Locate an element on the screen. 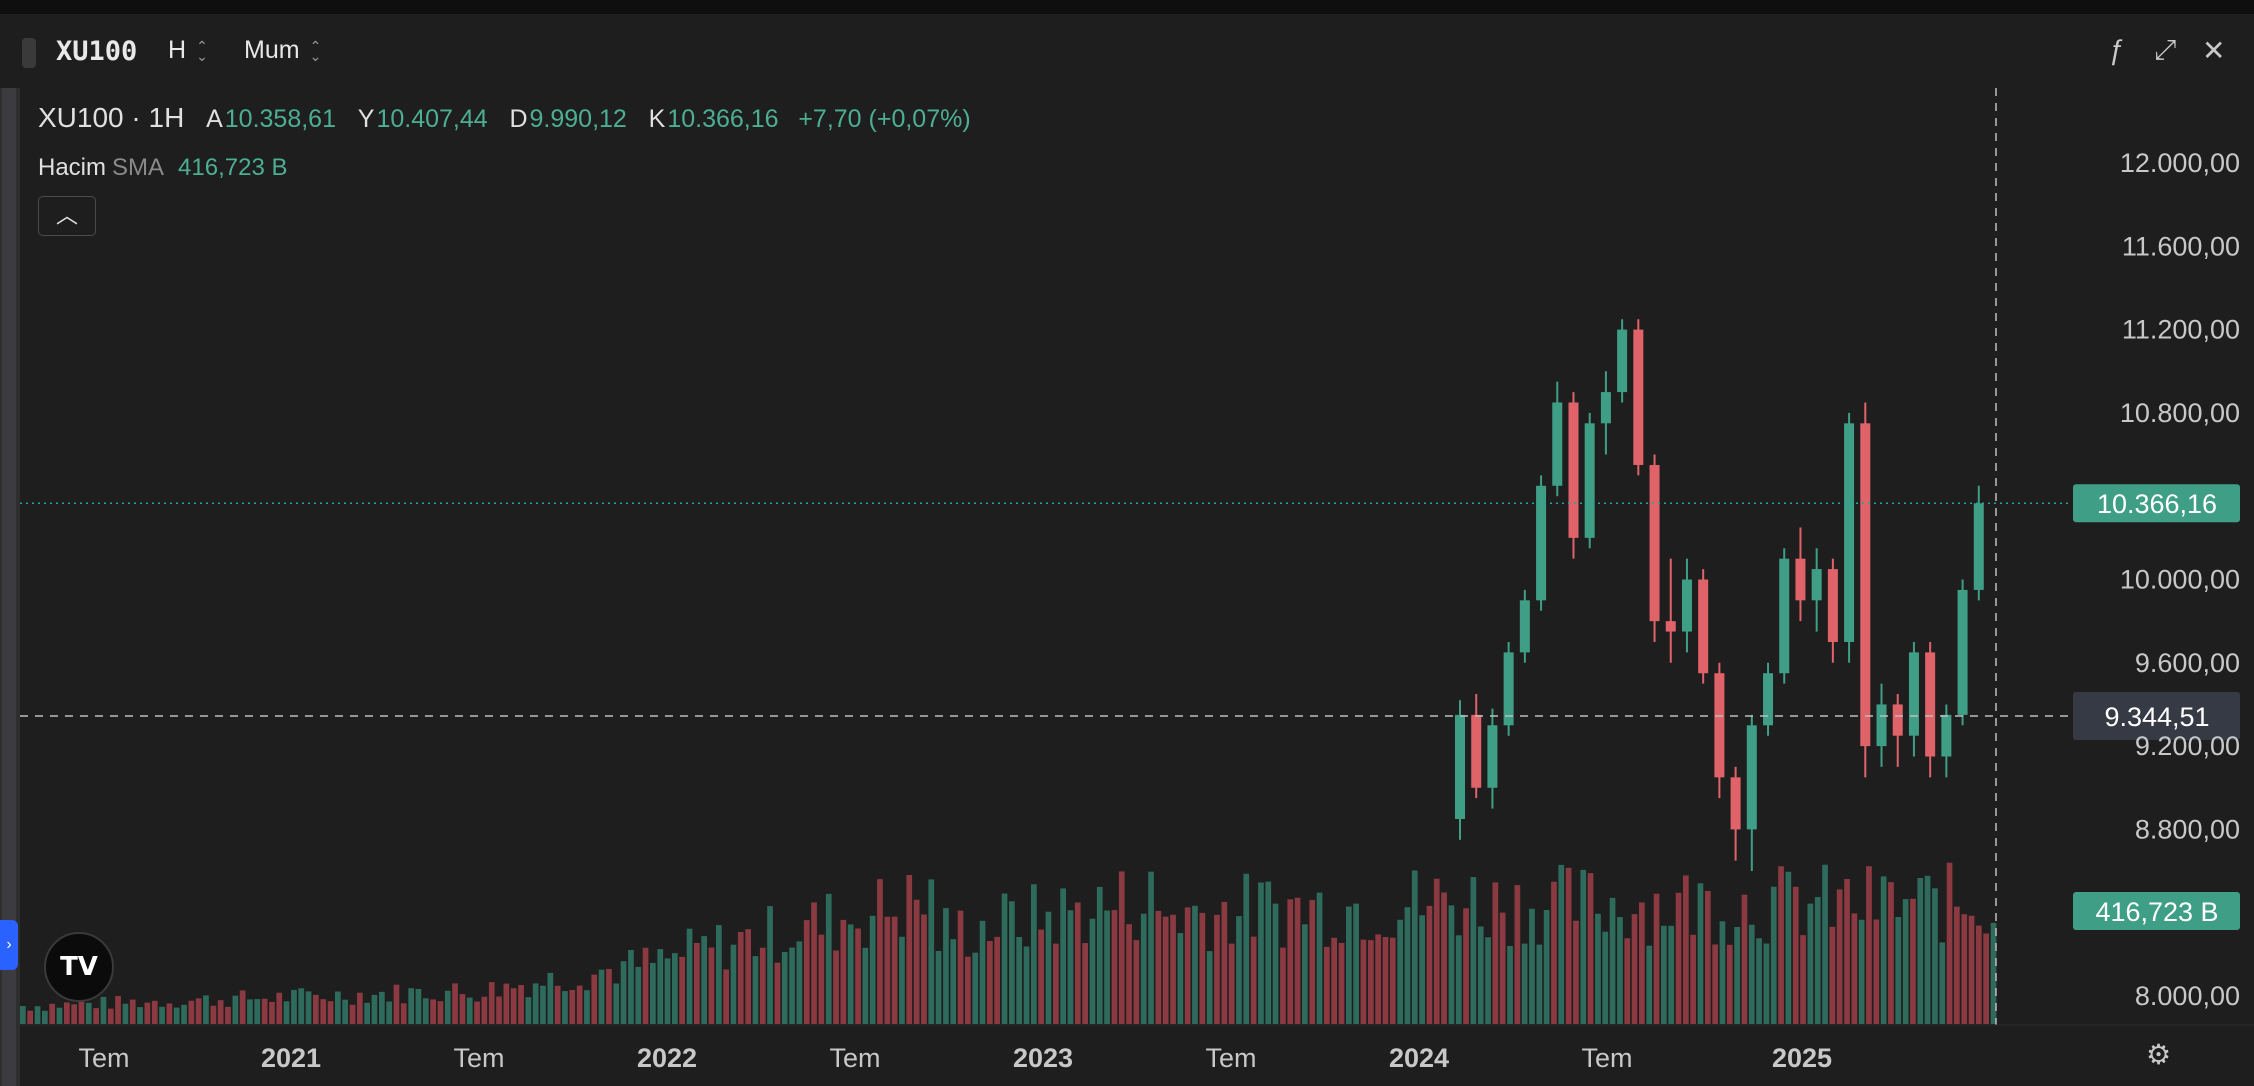 The image size is (2254, 1086). updown-arrows-icon: ⌃ ⌄ is located at coordinates (315, 51).